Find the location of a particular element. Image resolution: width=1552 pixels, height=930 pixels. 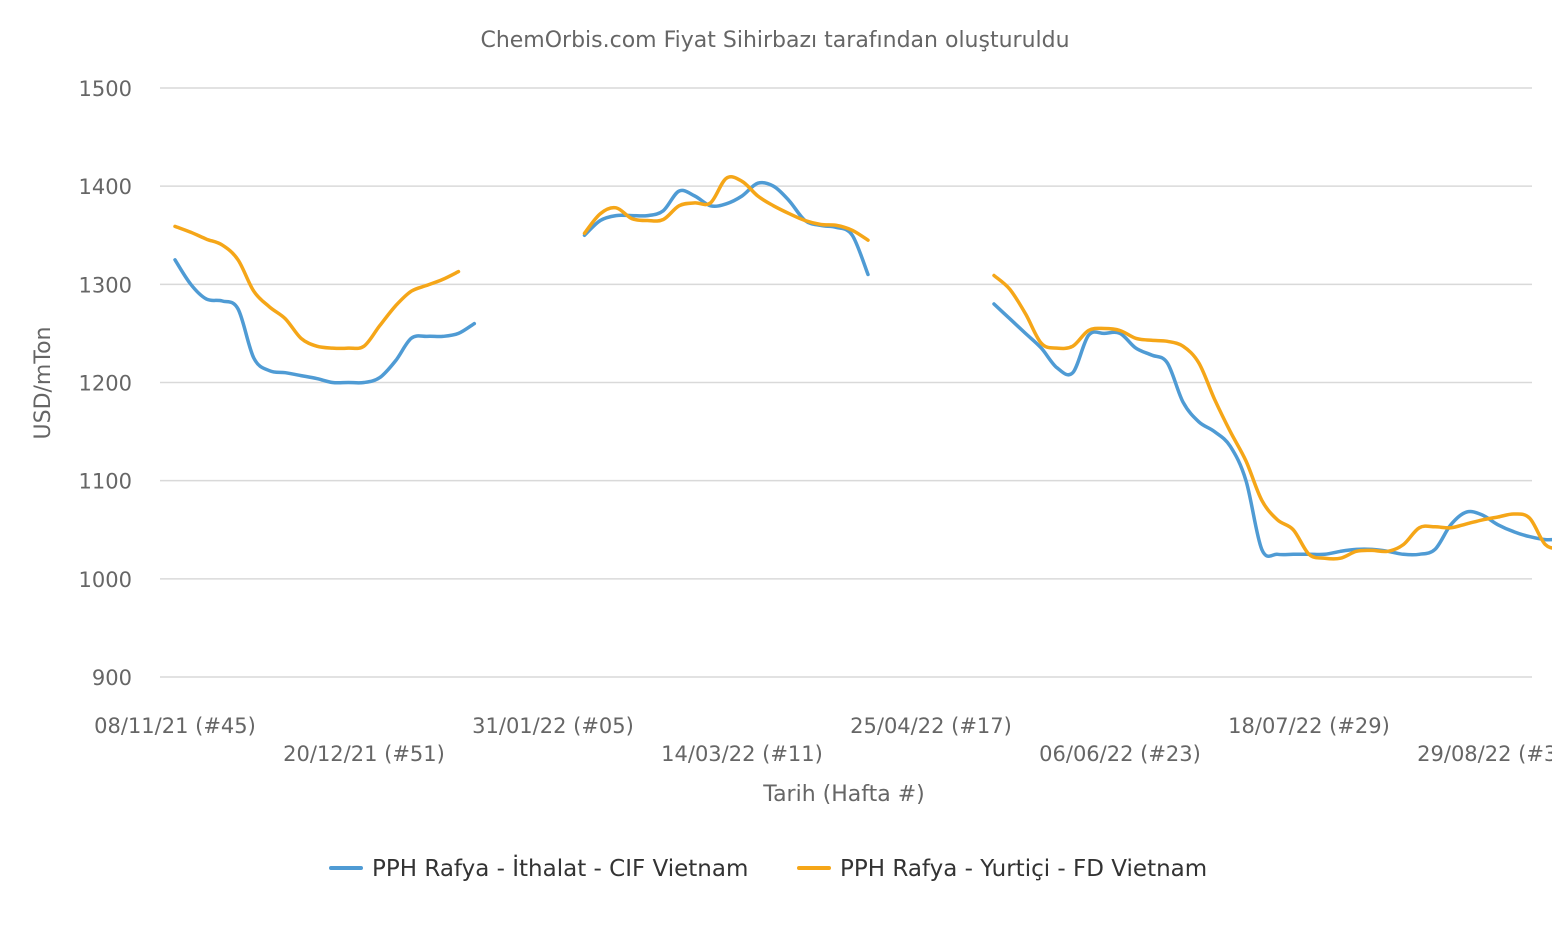

x-tick-label: 25/04/22 (#17) is located at coordinates (931, 726).